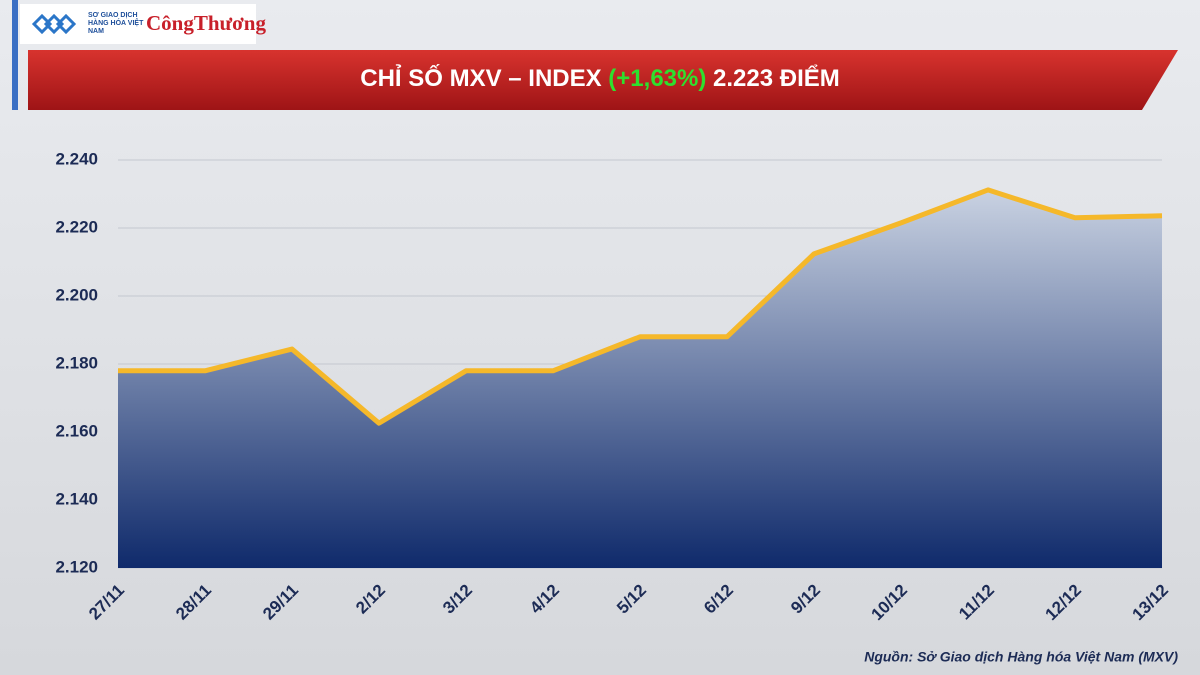 The height and width of the screenshot is (675, 1200). I want to click on chart-title: CHỈ SỐ MXV – INDEX (+1,63%) 2.223 ĐIỂM, so click(600, 77).